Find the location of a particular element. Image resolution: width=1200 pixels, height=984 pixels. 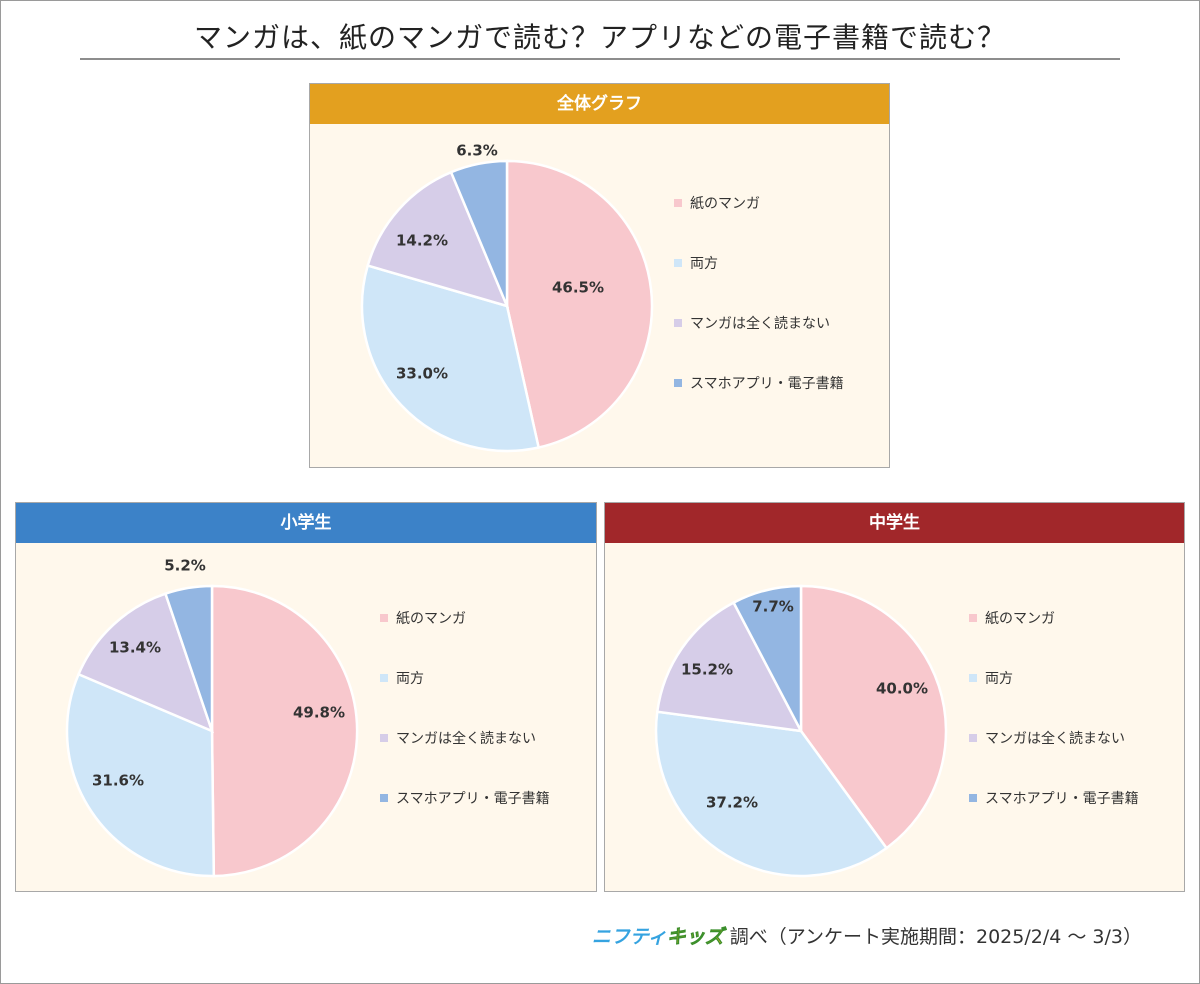

legend-elementary: 紙のマンガ両方マンガは全く読まない スマホアプリ・電子書籍 is located at coordinates (485, 709).